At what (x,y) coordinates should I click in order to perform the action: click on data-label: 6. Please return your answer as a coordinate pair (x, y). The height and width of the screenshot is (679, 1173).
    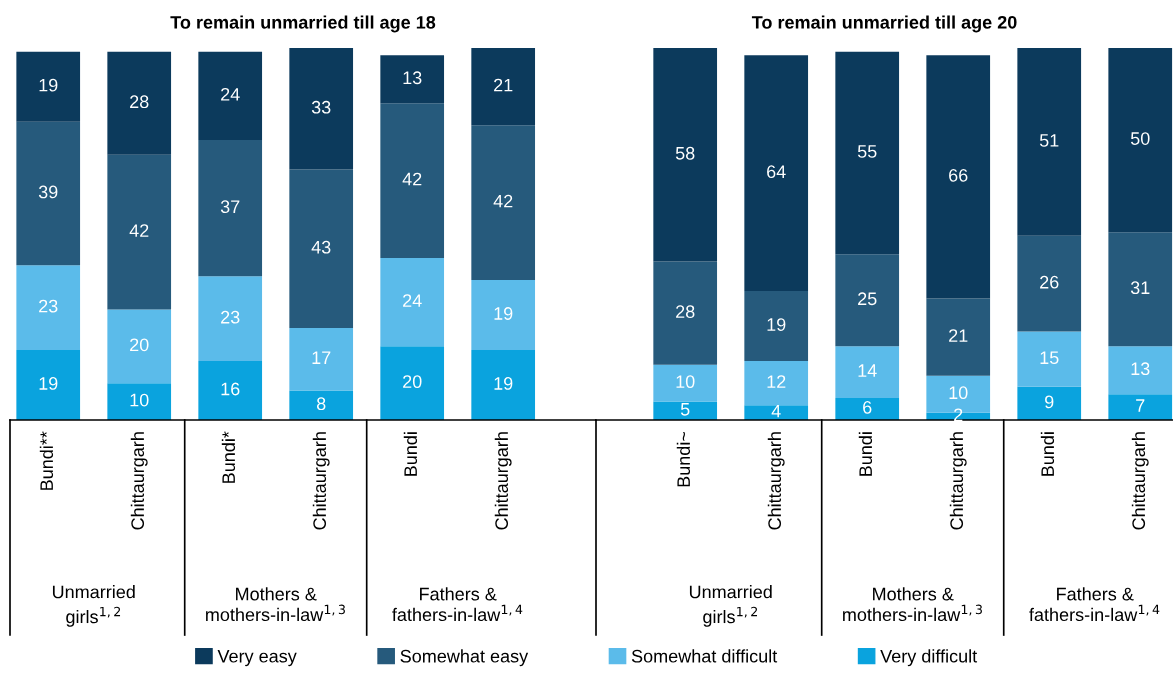
    Looking at the image, I should click on (867, 407).